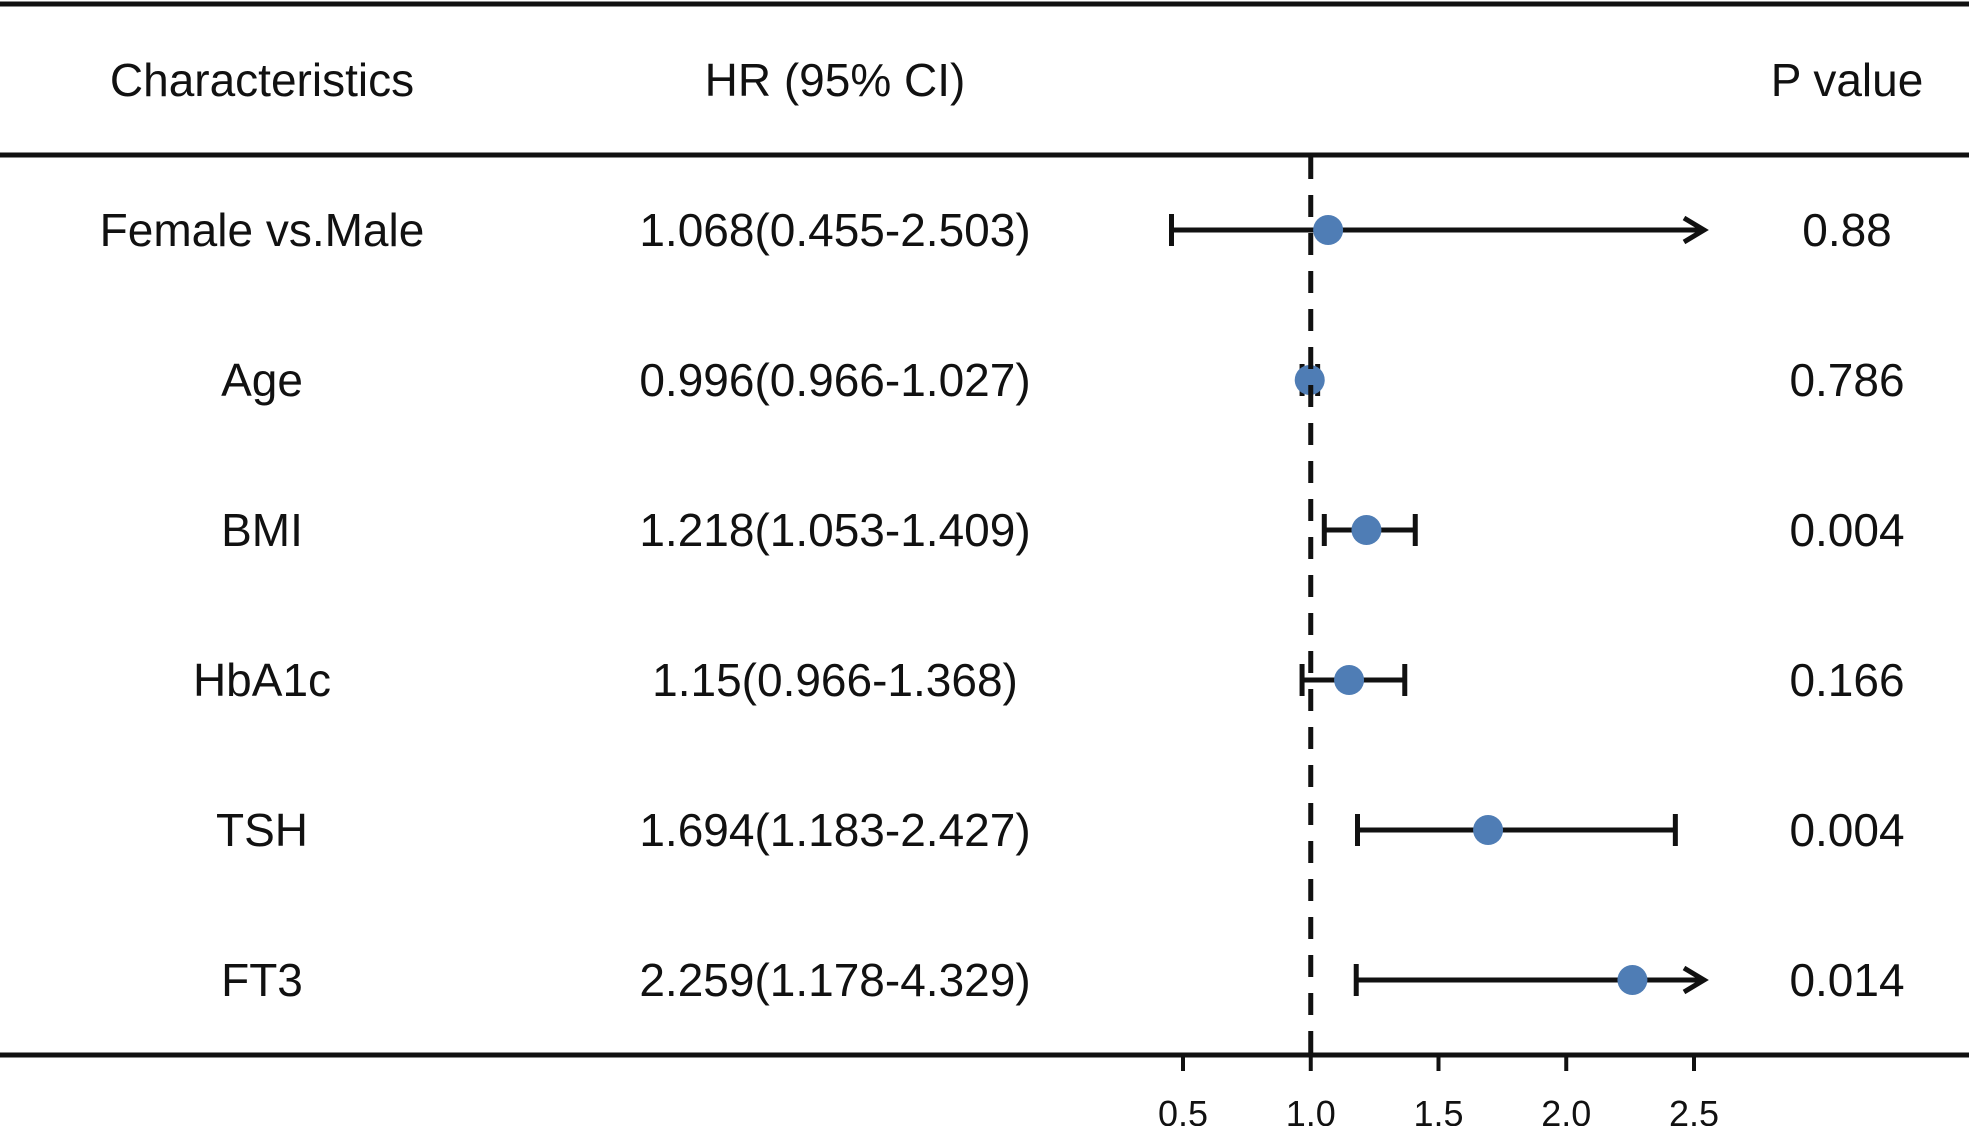 This screenshot has width=1969, height=1126. What do you see at coordinates (834, 830) in the screenshot?
I see `row-hr-ci: 1.694(1.183-2.427)` at bounding box center [834, 830].